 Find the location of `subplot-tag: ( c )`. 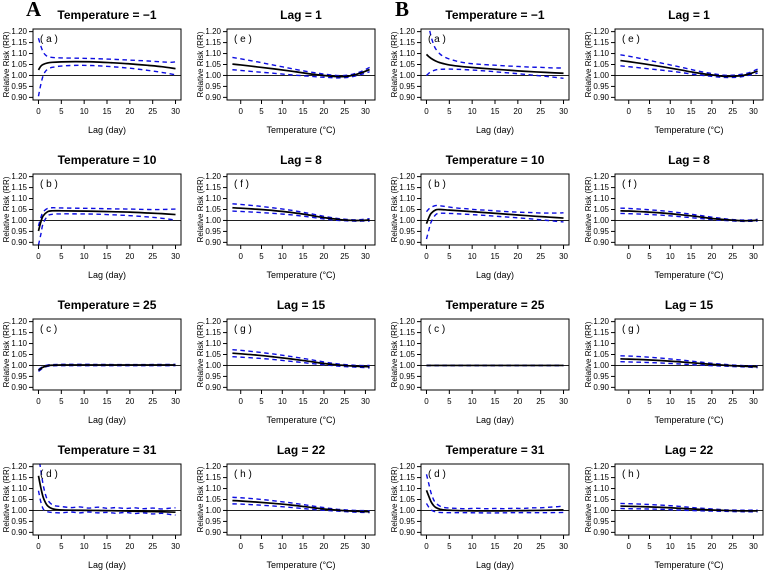

subplot-tag: ( c ) is located at coordinates (436, 329).